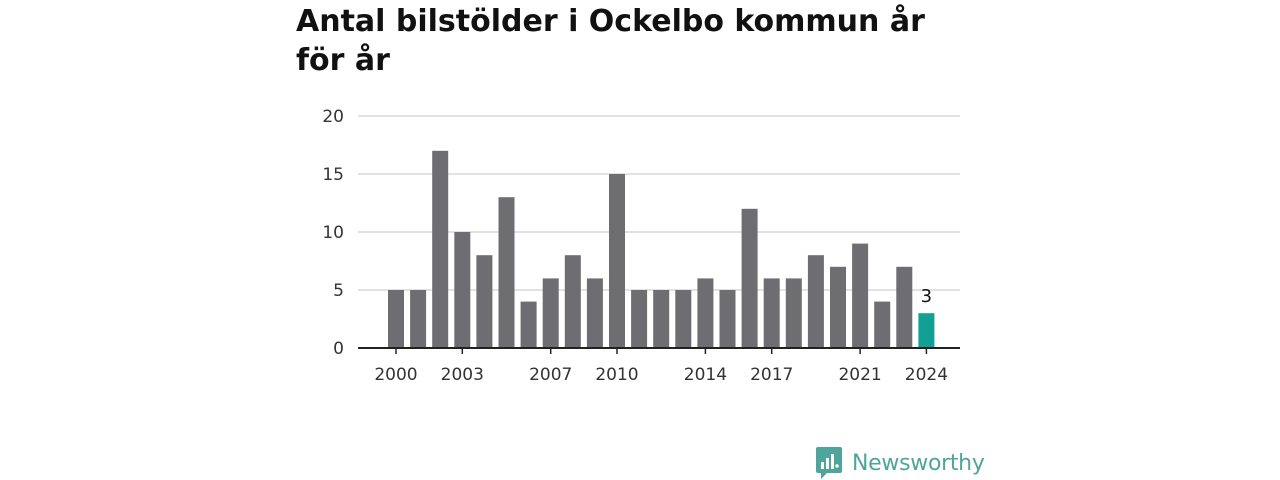  Describe the element at coordinates (705, 313) in the screenshot. I see `bar-2014` at that location.